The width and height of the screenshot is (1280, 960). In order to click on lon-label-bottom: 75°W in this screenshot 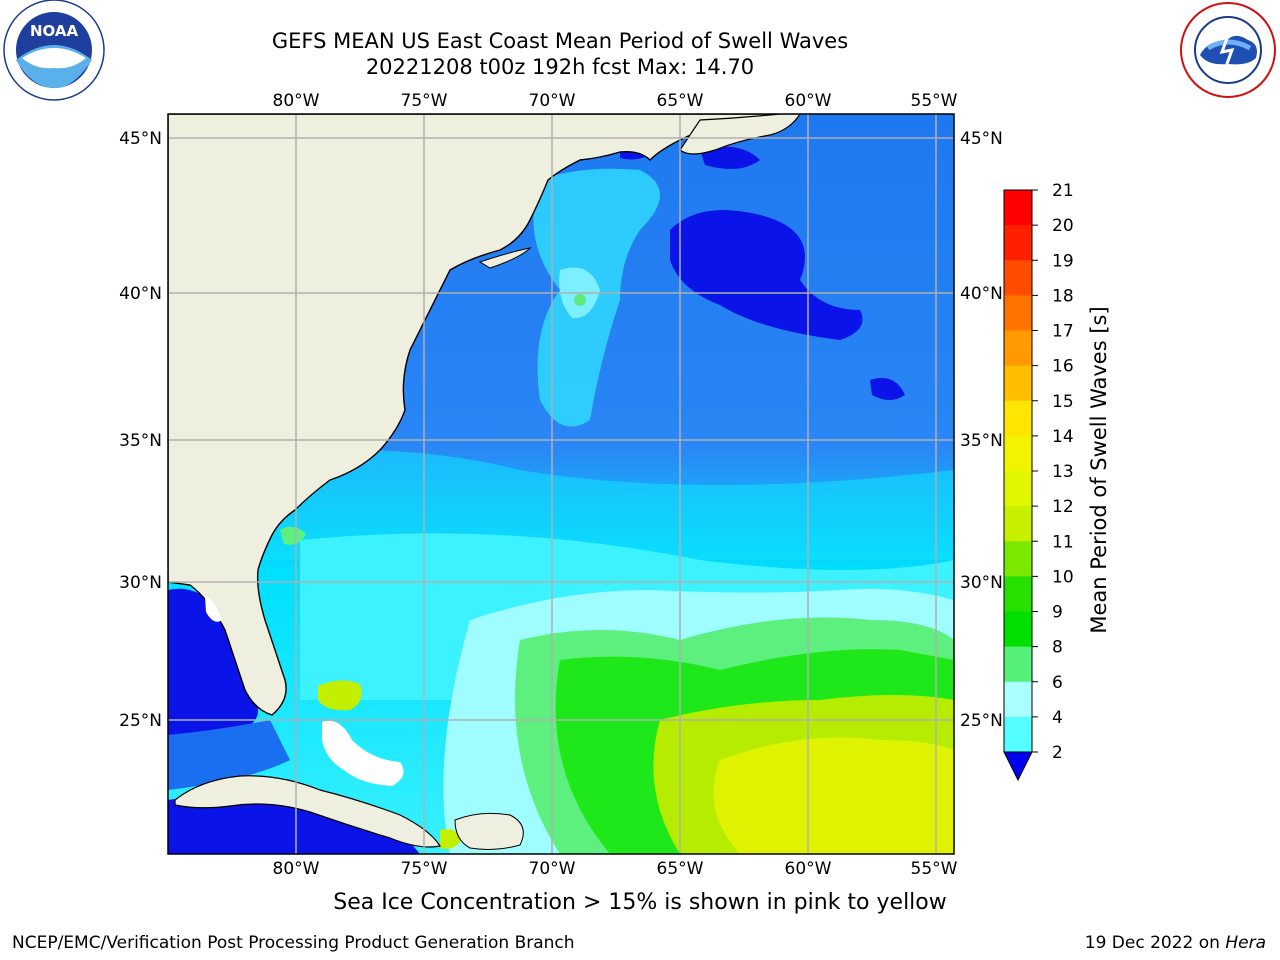, I will do `click(424, 869)`.